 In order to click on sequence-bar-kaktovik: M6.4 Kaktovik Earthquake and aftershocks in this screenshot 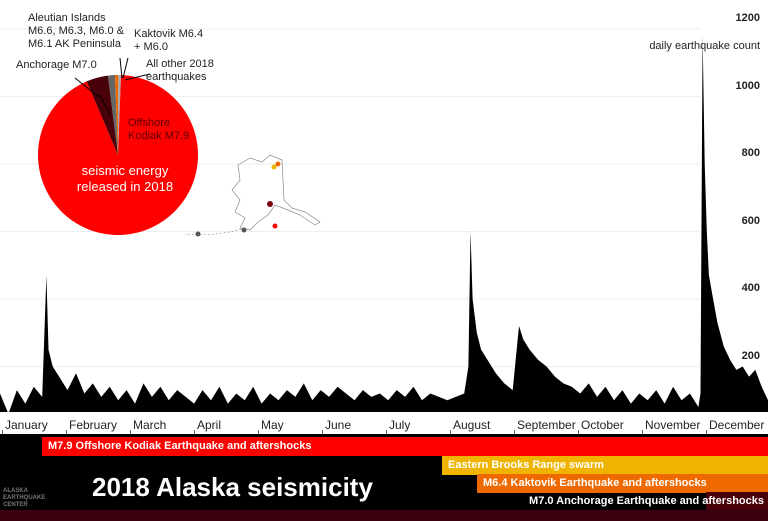, I will do `click(622, 483)`.